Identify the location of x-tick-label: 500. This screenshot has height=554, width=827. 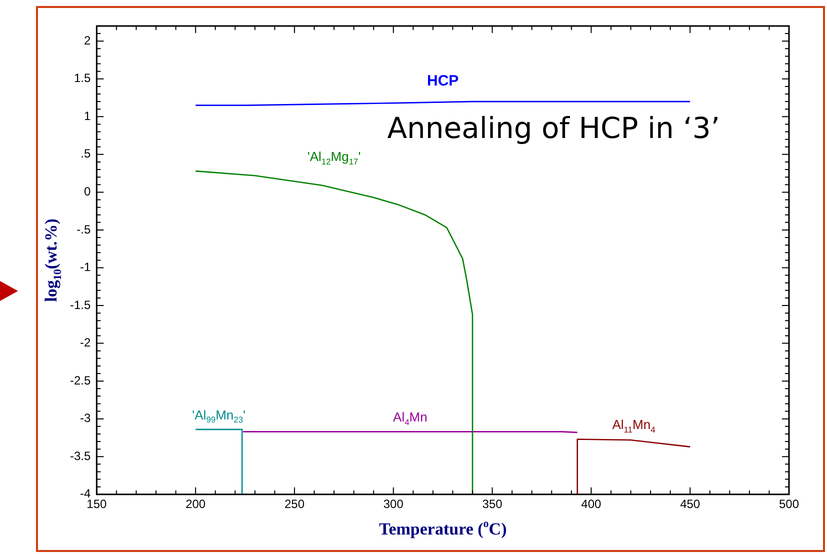
(789, 503).